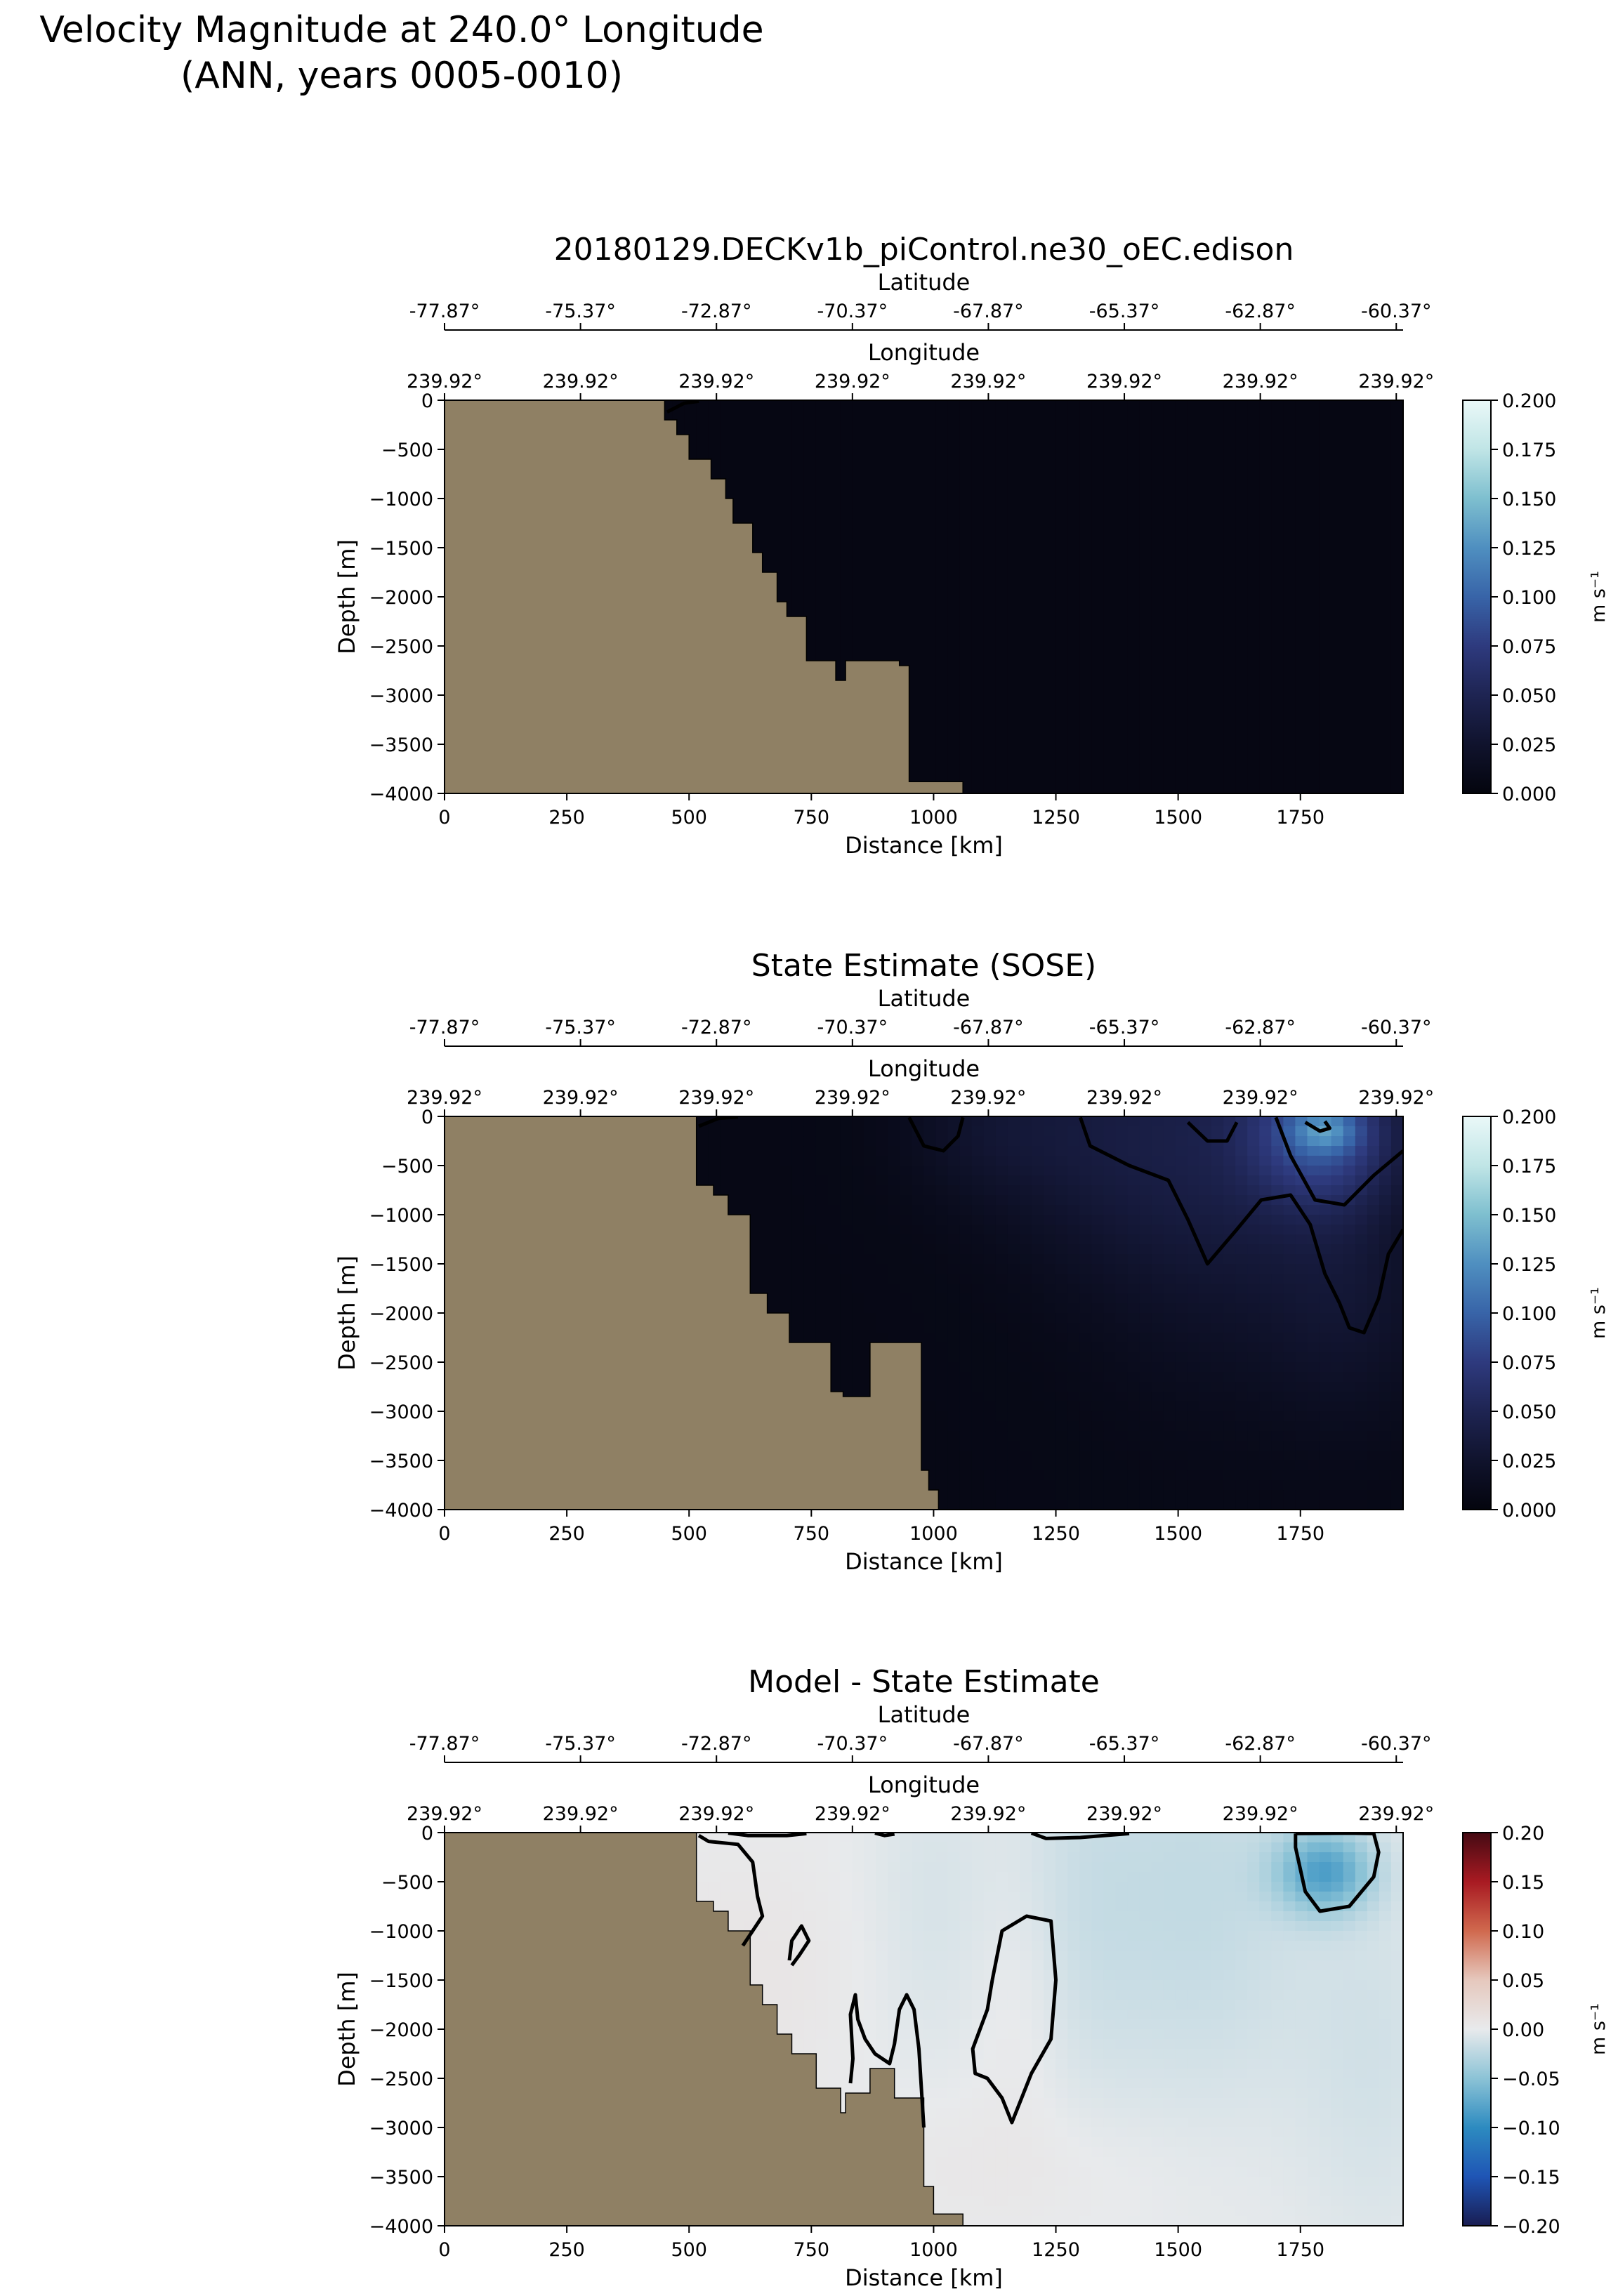  I want to click on colorbar-tick-label: 0.100, so click(1529, 1314).